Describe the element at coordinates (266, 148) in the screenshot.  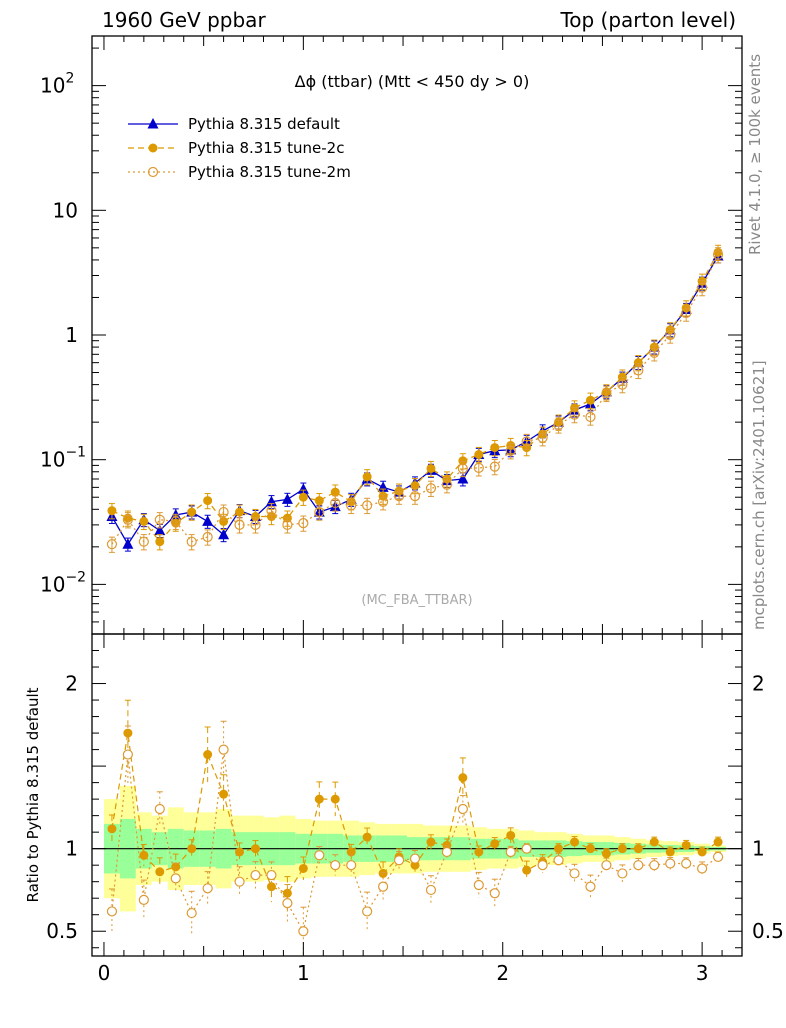
I see `legend-label: Pythia 8.315 tune-2c` at that location.